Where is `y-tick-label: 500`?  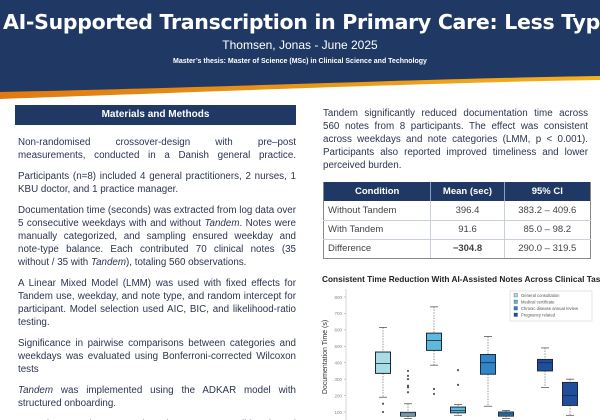
y-tick-label: 500 is located at coordinates (338, 346).